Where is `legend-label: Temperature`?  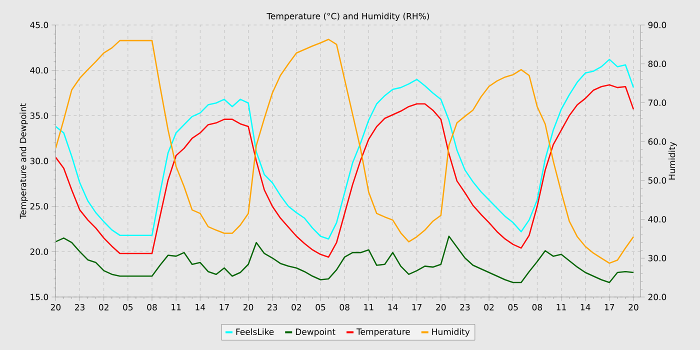
legend-label: Temperature is located at coordinates (383, 332).